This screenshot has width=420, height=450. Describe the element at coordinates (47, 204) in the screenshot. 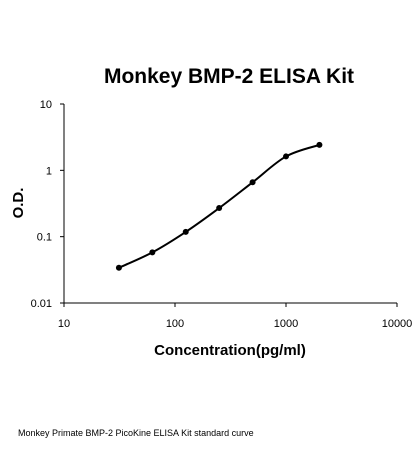

I see `y-ticks: 0.01 0.1 1 10` at that location.